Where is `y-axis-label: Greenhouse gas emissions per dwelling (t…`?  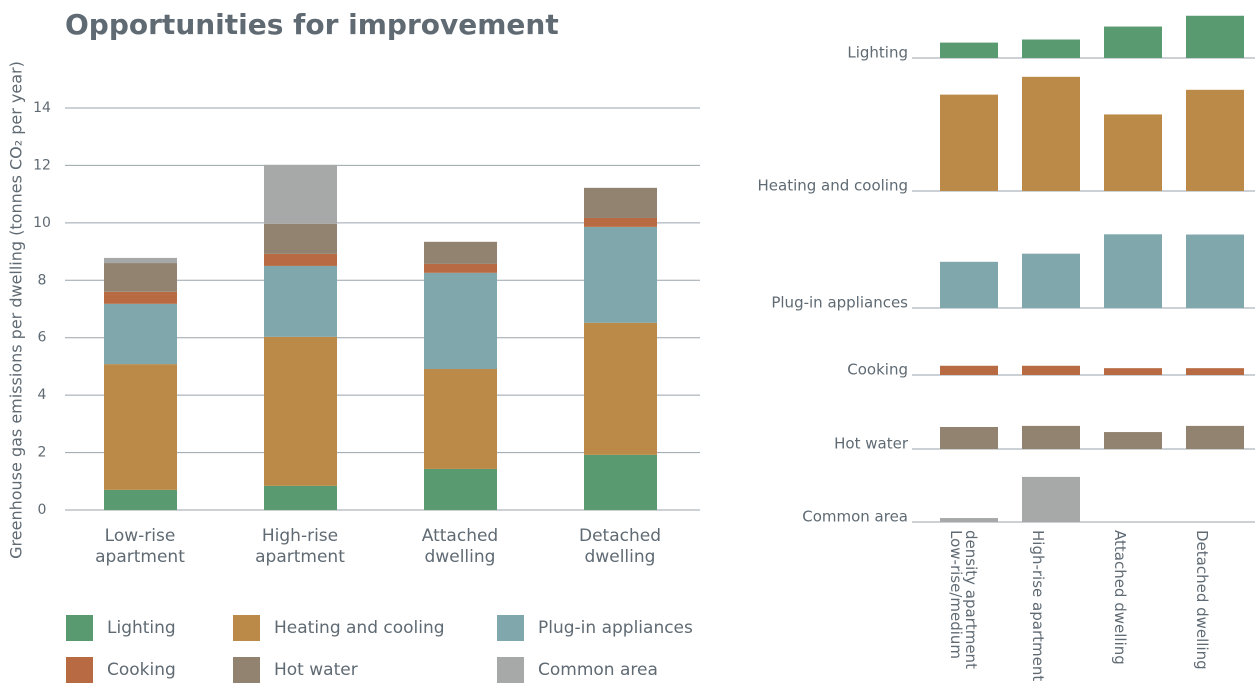 y-axis-label: Greenhouse gas emissions per dwelling (t… is located at coordinates (16, 310).